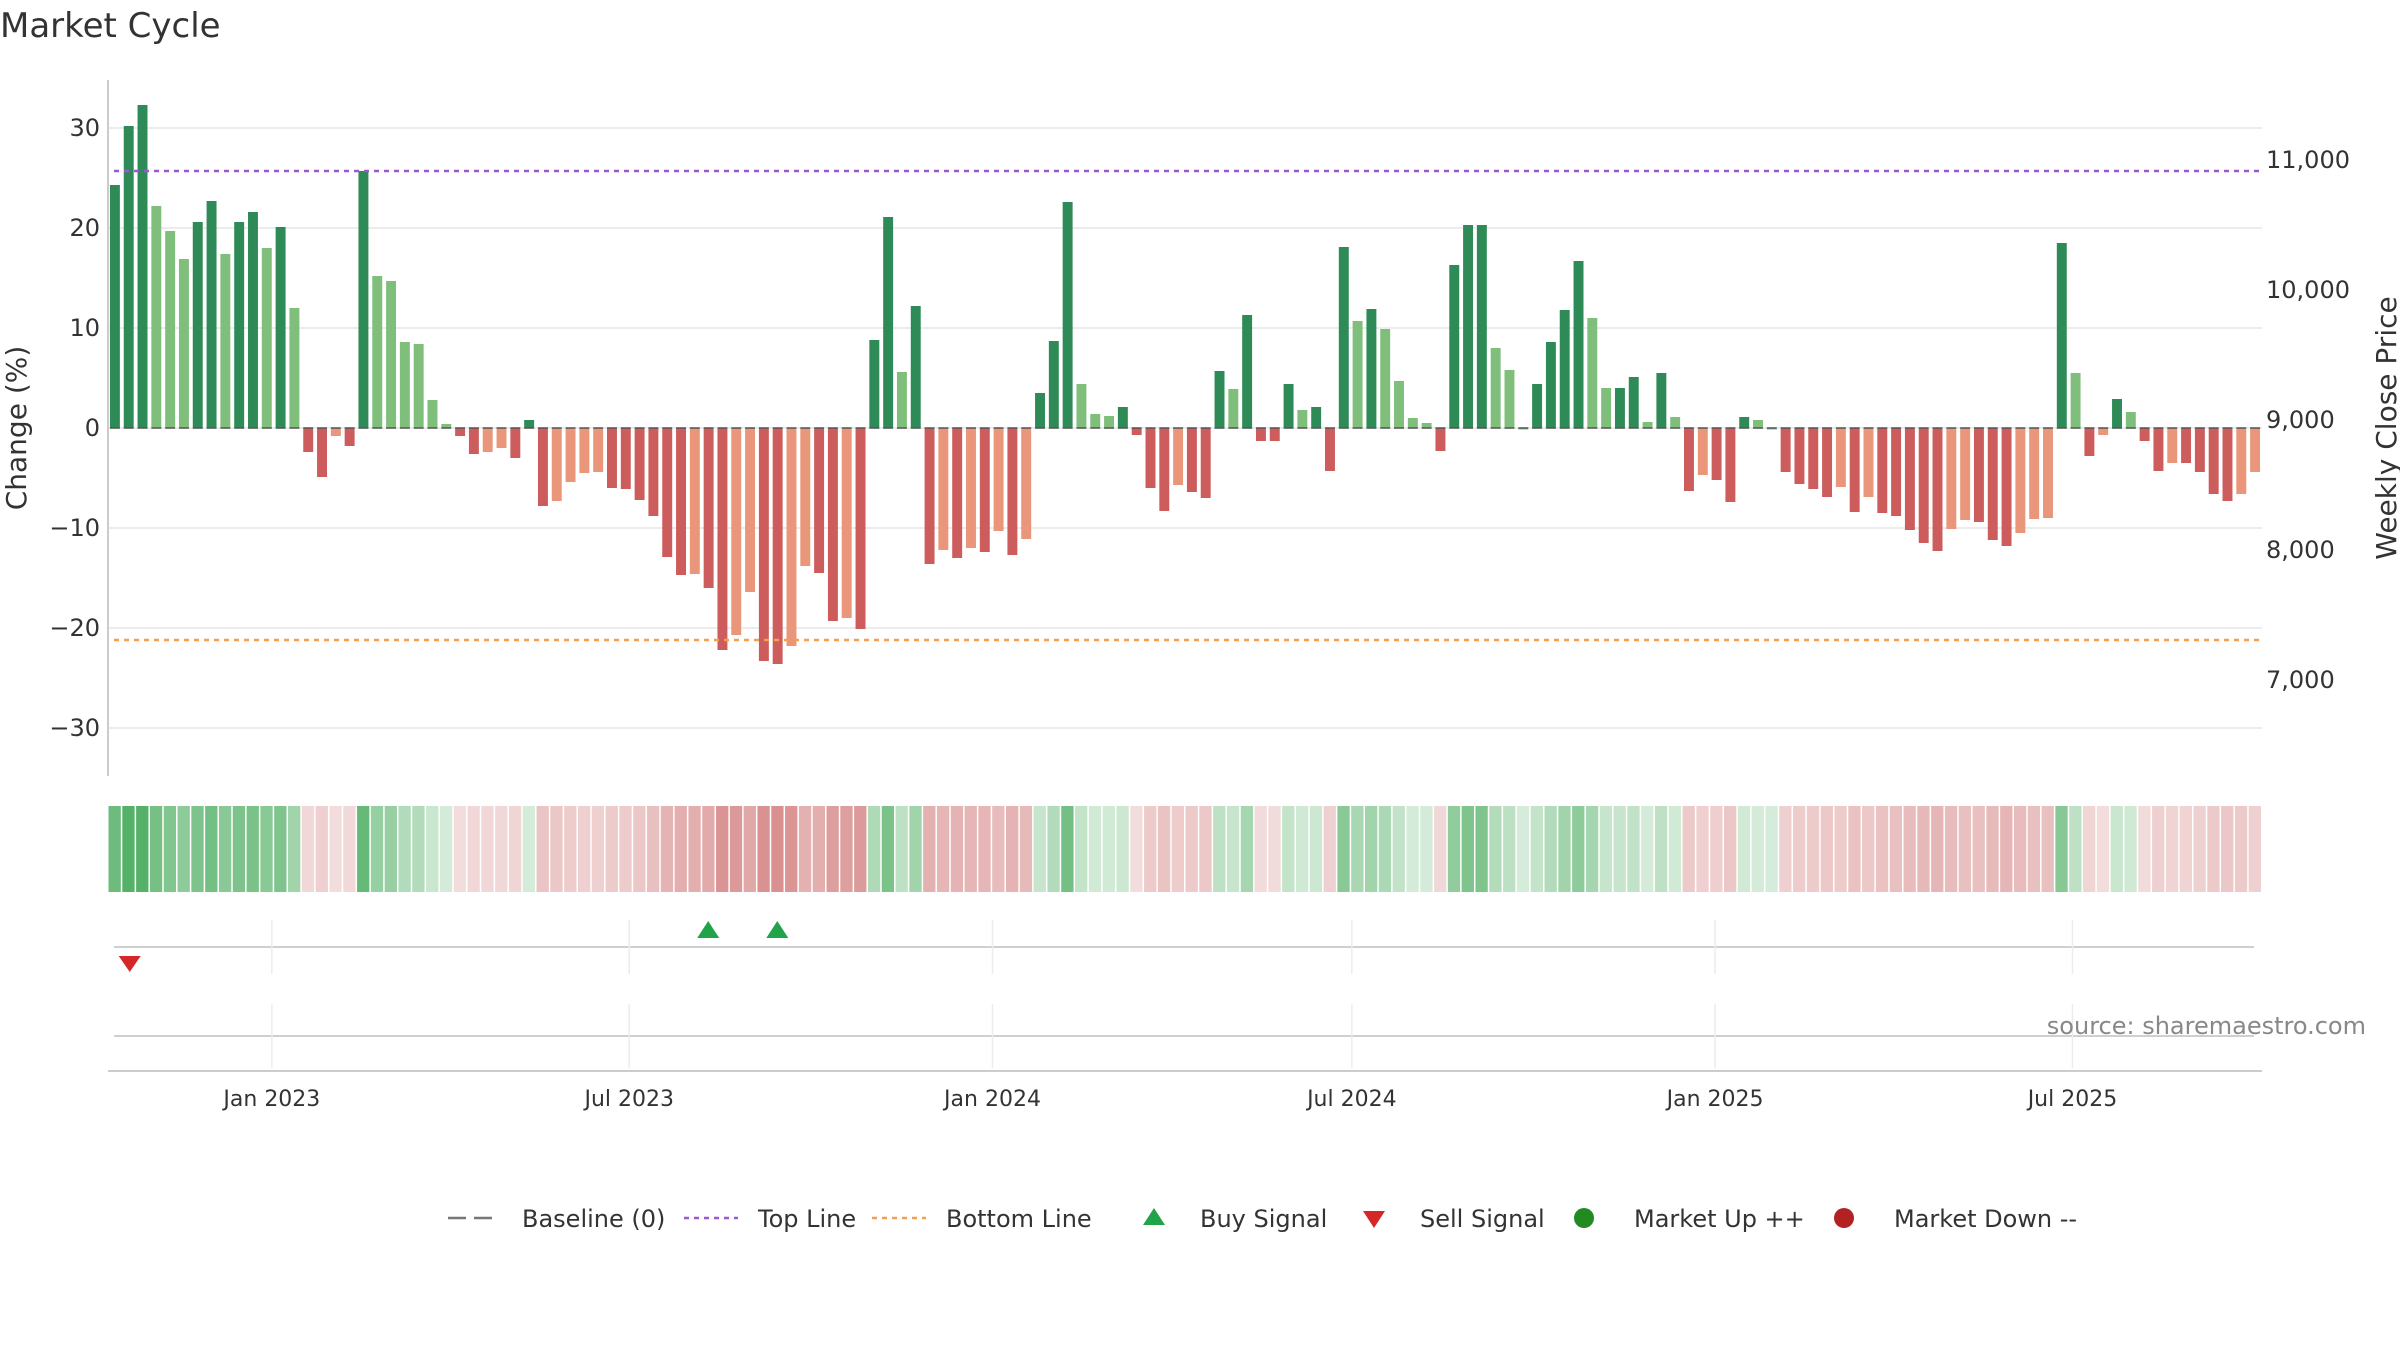 The width and height of the screenshot is (2400, 1354). What do you see at coordinates (1019, 1219) in the screenshot?
I see `legend-label: Bottom Line` at bounding box center [1019, 1219].